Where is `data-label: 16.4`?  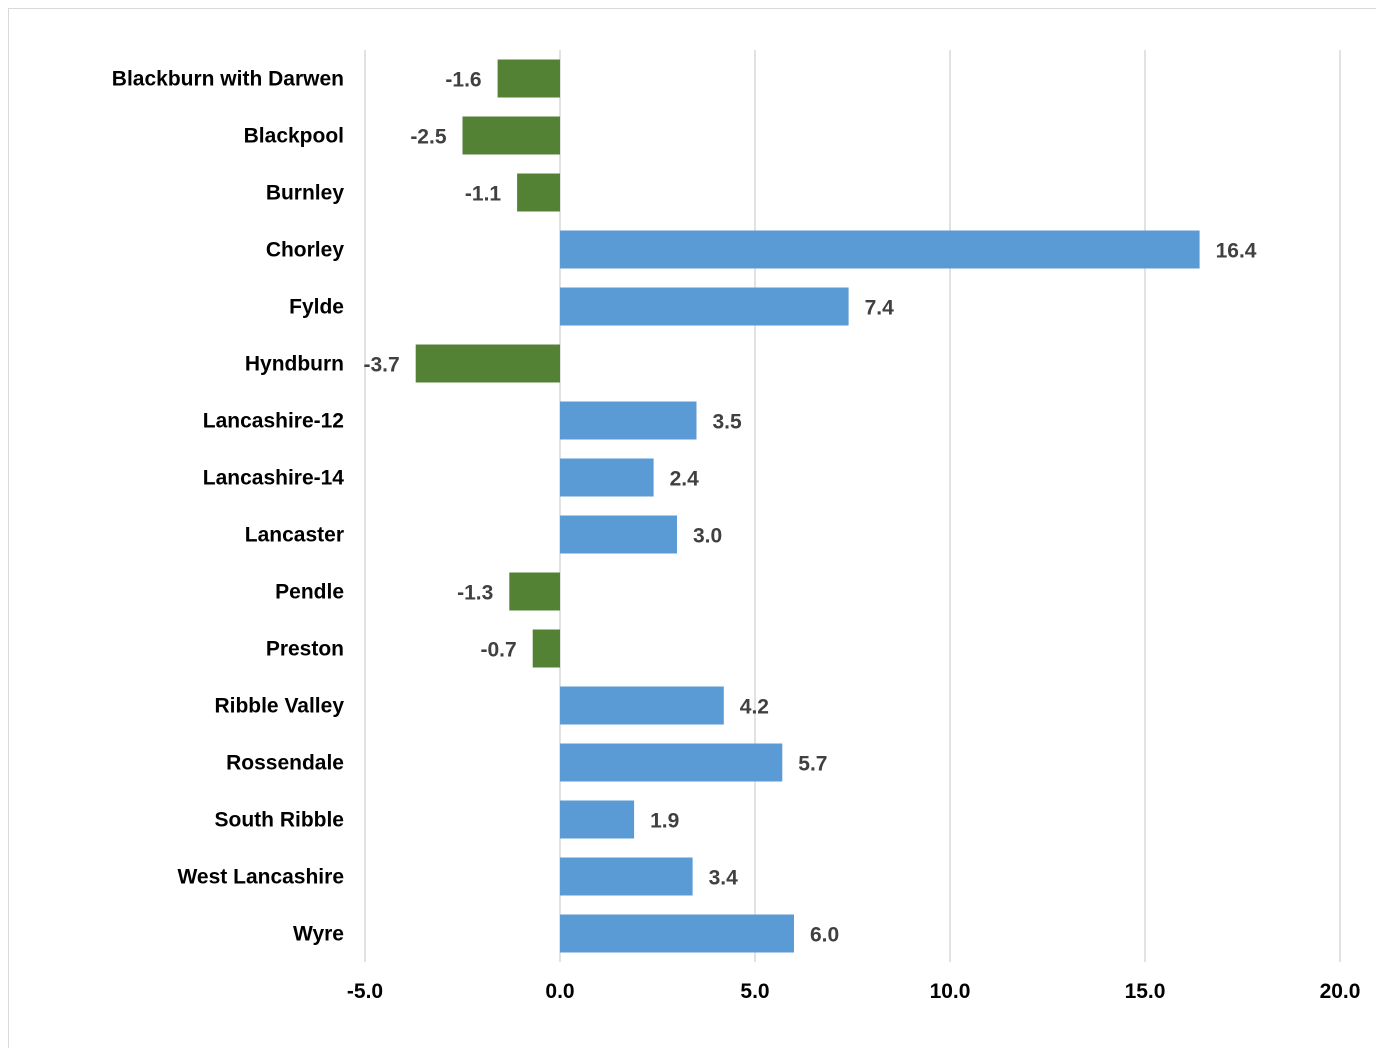 data-label: 16.4 is located at coordinates (1236, 251).